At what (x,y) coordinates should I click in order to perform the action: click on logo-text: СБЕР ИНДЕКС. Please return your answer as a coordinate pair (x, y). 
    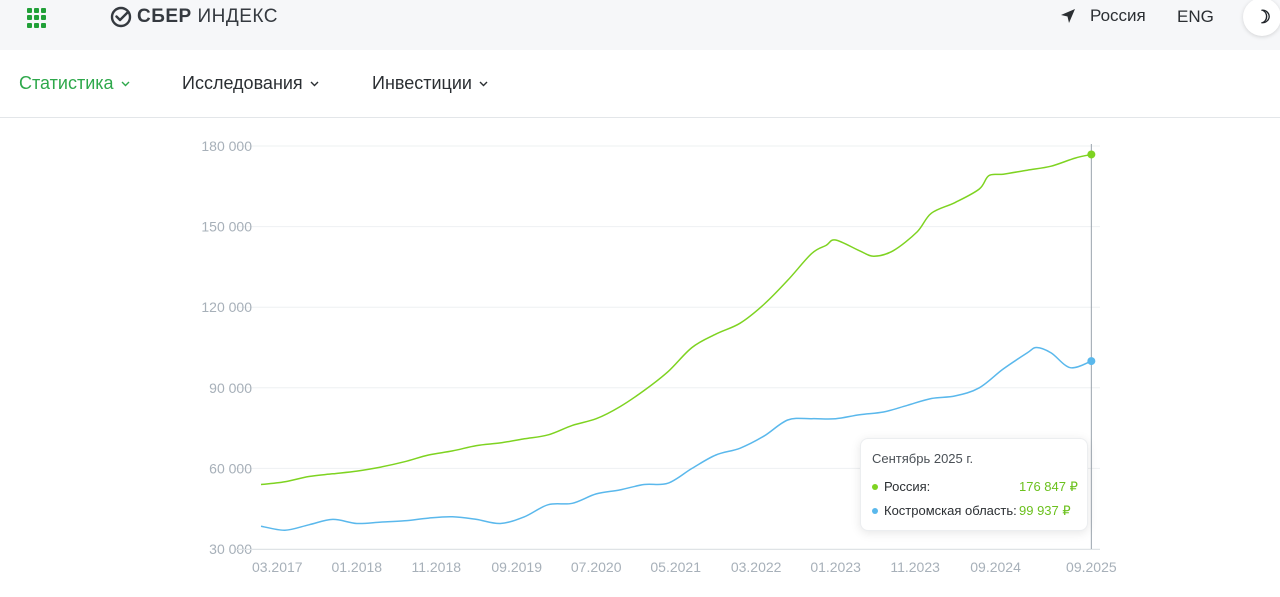
    Looking at the image, I should click on (207, 17).